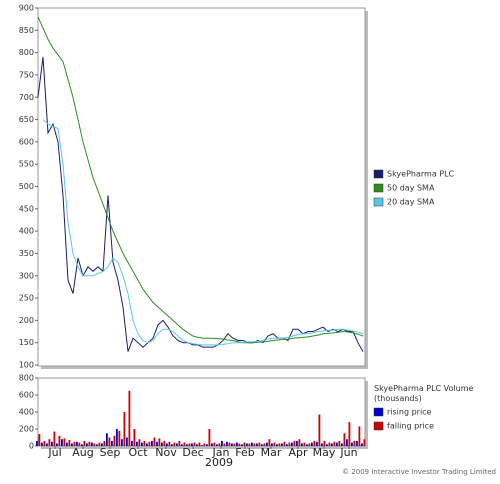  What do you see at coordinates (26, 97) in the screenshot?
I see `y-tick-label: 700` at bounding box center [26, 97].